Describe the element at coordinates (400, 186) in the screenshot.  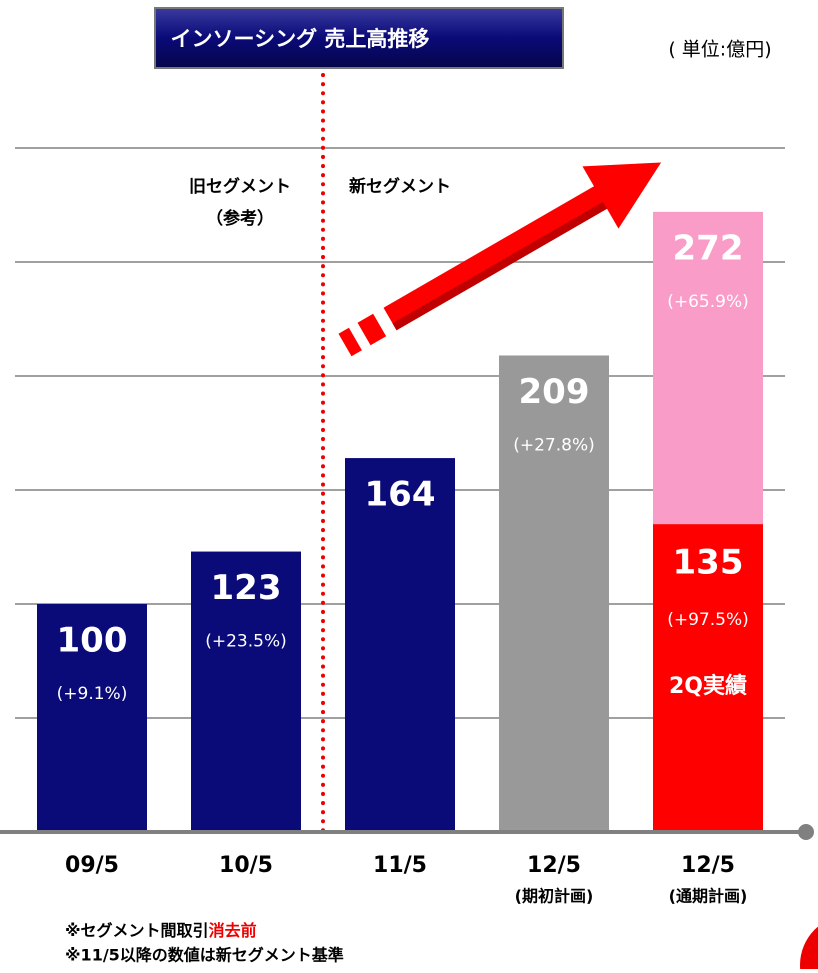
I see `new-segment-label: 新セグメント` at that location.